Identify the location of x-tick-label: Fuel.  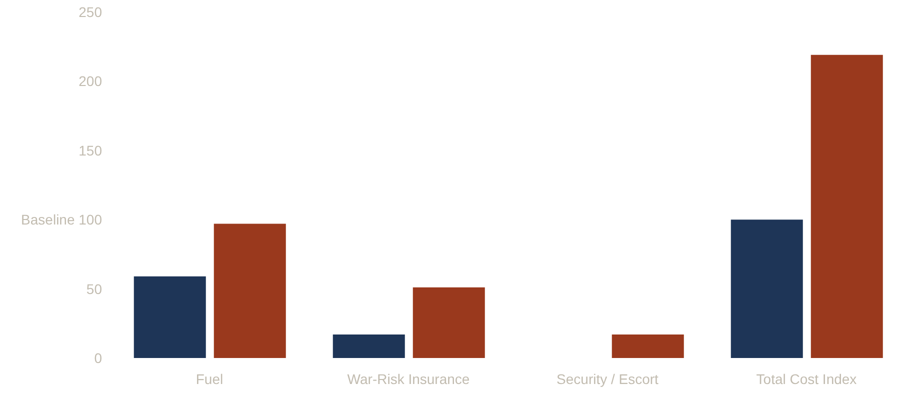
(210, 378).